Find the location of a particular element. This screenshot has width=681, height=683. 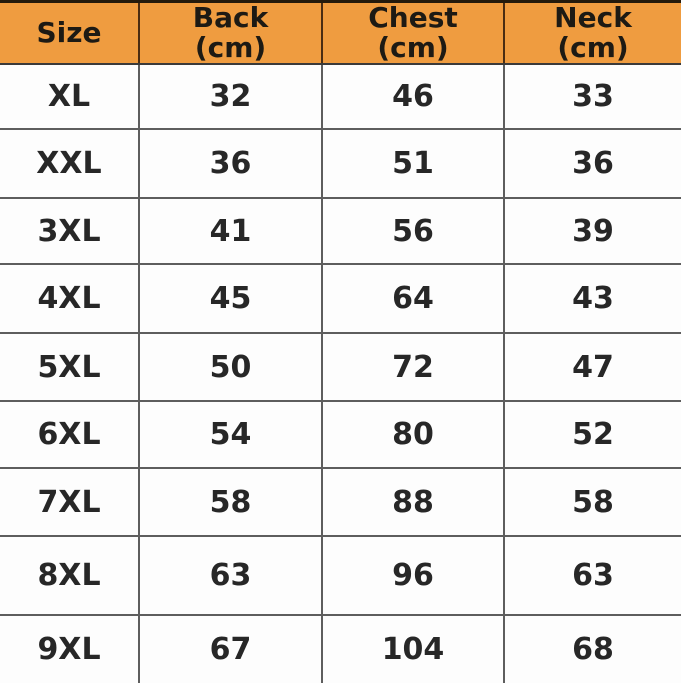

header-row: Size Back (cm) Chest (cm) Neck (cm) is located at coordinates (340, 33).